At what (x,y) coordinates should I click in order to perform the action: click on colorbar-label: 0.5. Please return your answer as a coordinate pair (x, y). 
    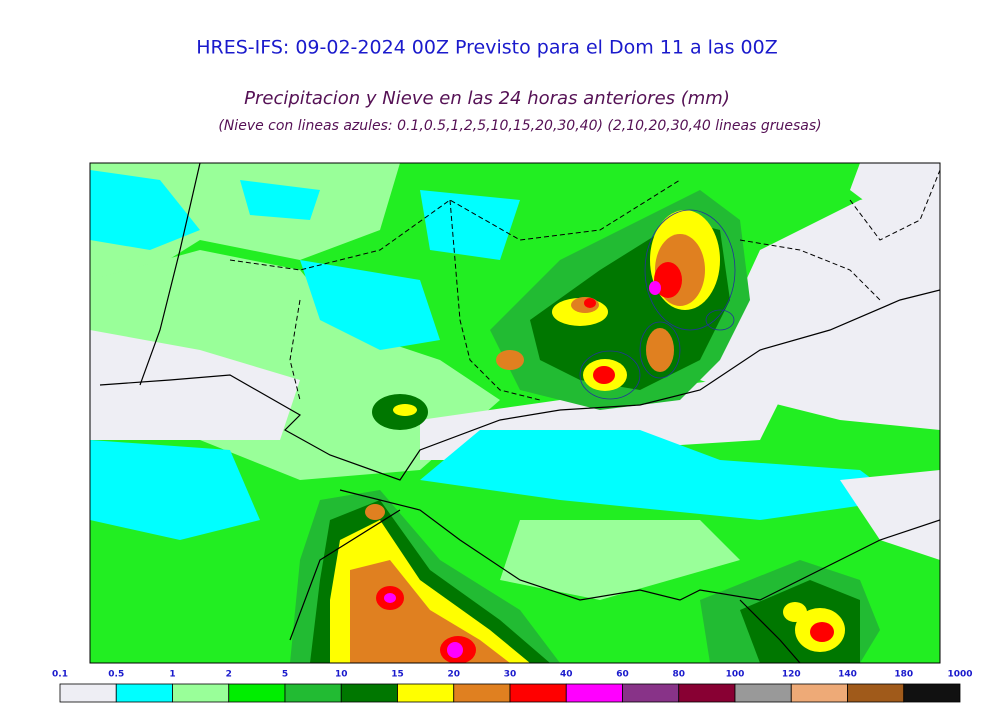
    Looking at the image, I should click on (116, 675).